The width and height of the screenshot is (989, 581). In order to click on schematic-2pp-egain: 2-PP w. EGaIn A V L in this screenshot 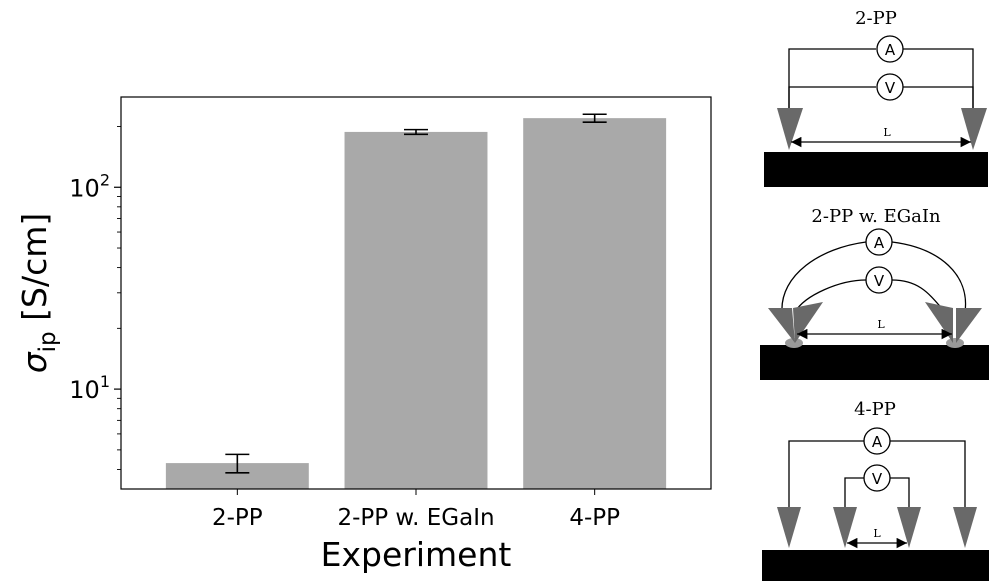, I will do `click(874, 293)`.